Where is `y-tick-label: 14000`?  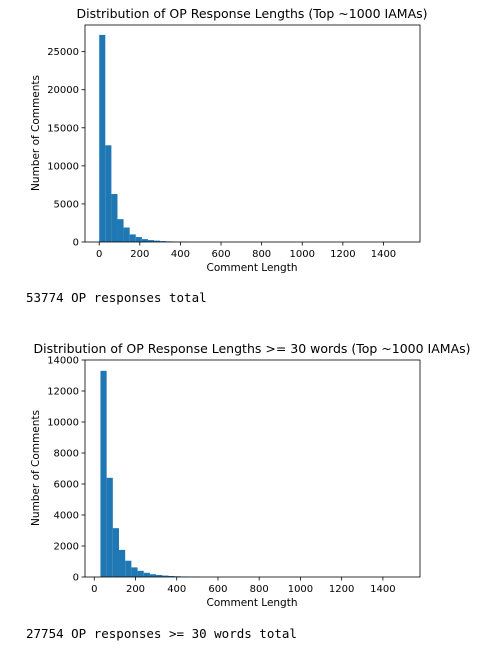 y-tick-label: 14000 is located at coordinates (63, 361).